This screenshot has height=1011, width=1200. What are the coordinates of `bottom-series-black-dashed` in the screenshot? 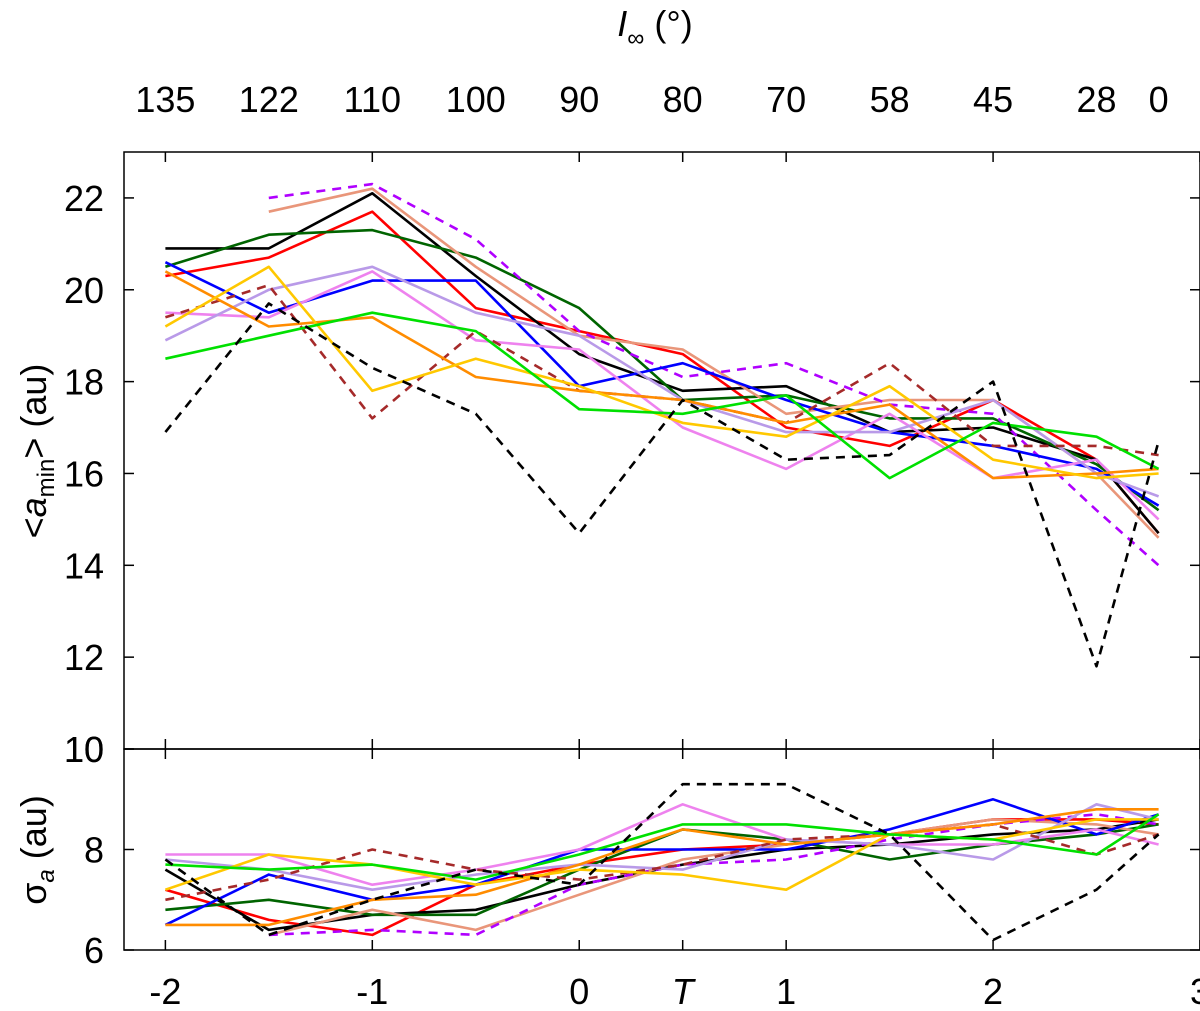 It's located at (662, 862).